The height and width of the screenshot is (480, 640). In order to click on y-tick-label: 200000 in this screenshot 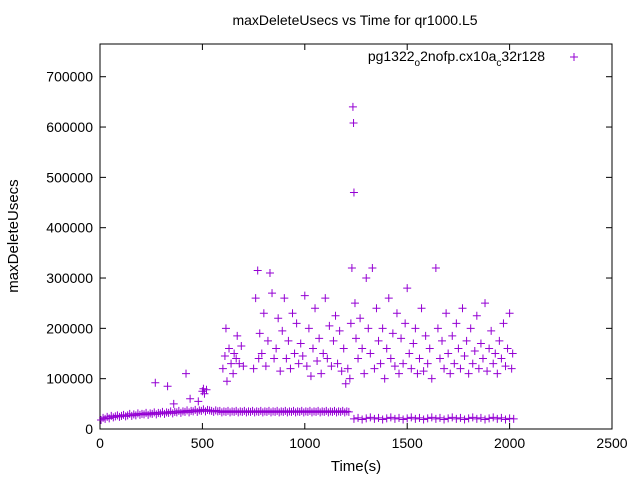, I will do `click(69, 328)`.